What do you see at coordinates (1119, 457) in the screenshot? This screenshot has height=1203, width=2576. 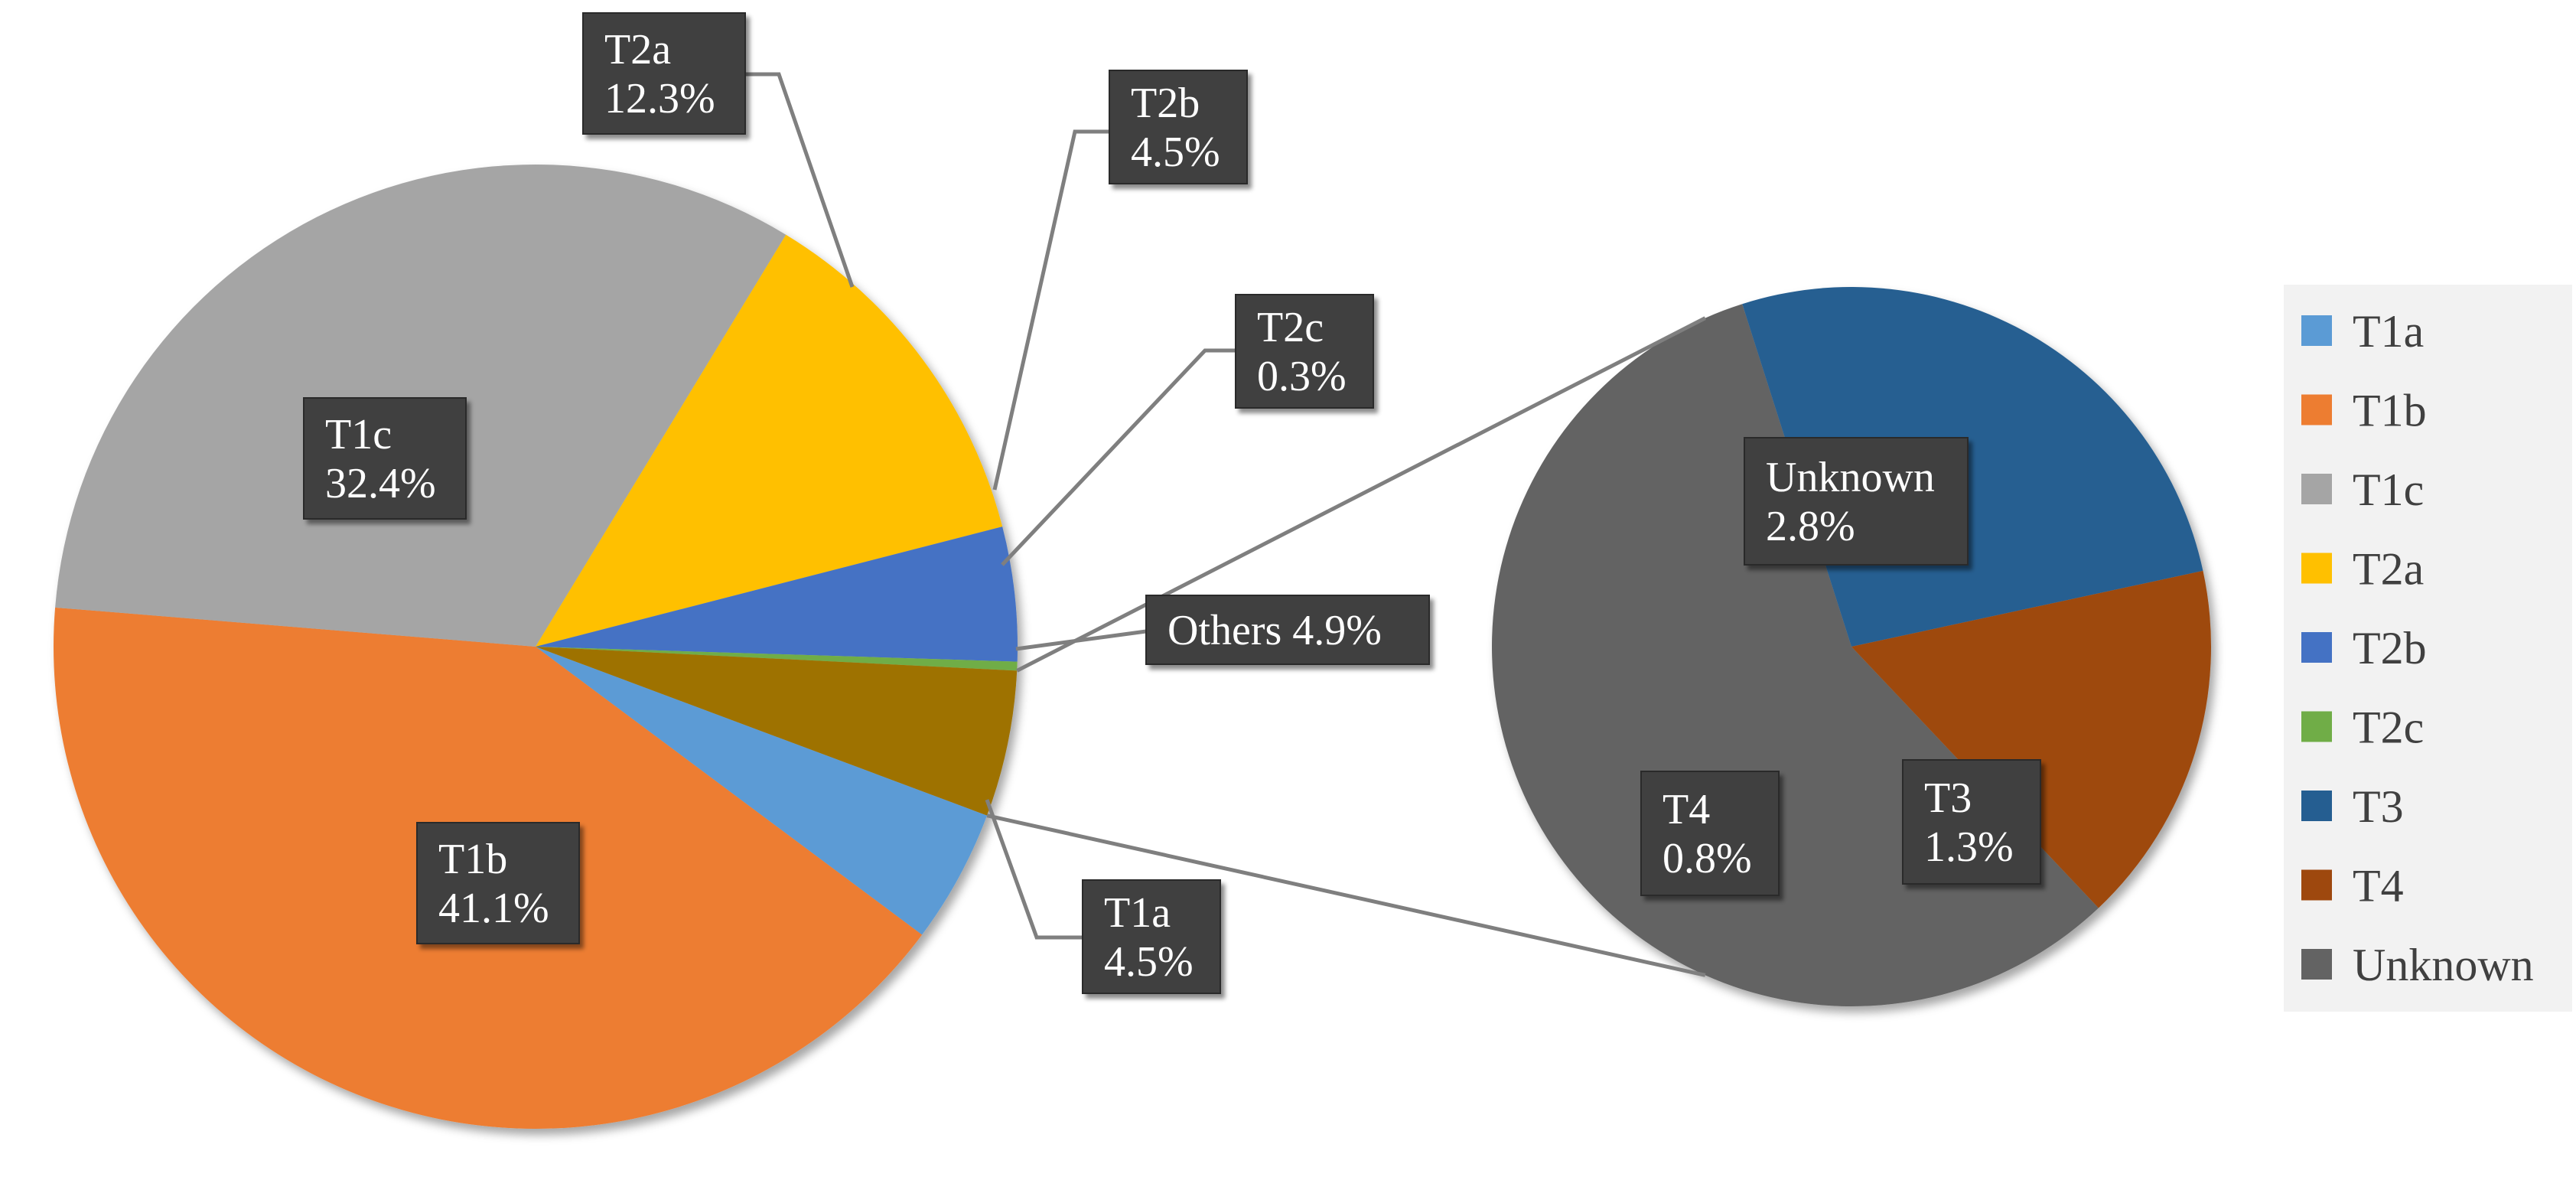 I see `leader-line-t2c` at bounding box center [1119, 457].